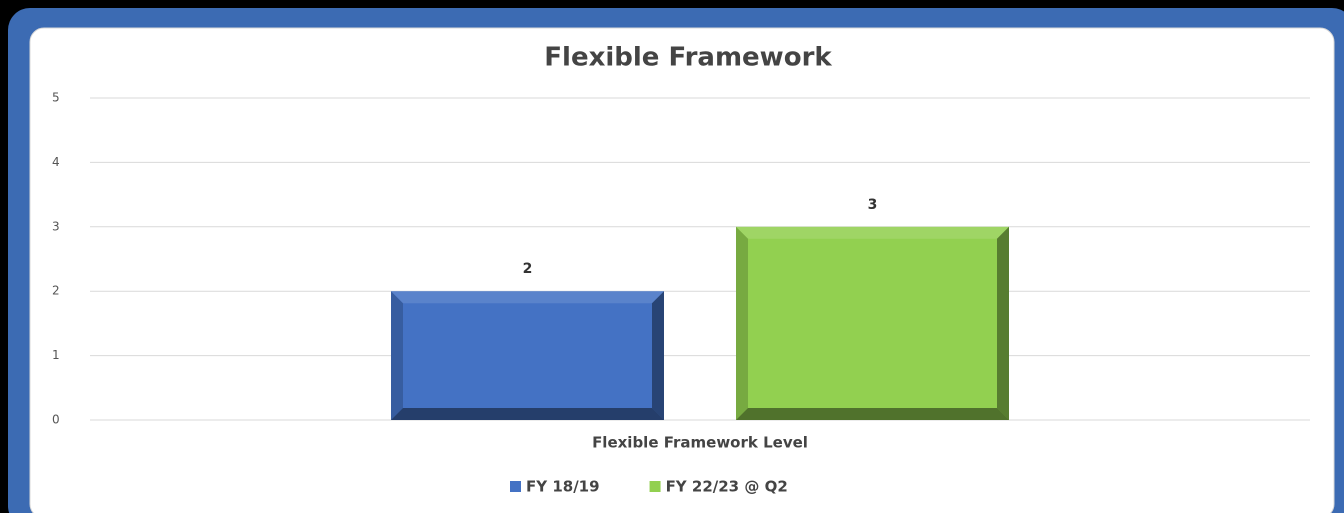  I want to click on data-label: 3, so click(873, 205).